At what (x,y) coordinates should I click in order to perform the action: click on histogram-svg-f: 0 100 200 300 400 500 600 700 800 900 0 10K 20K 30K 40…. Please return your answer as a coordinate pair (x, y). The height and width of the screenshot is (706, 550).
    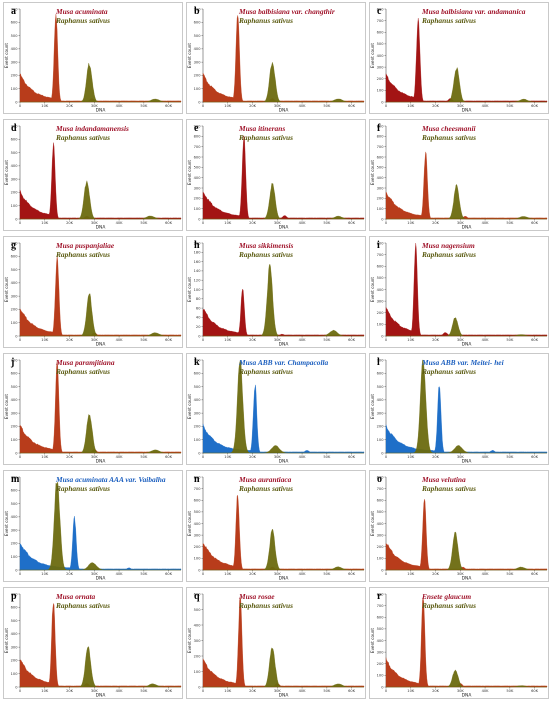
    Looking at the image, I should click on (459, 177).